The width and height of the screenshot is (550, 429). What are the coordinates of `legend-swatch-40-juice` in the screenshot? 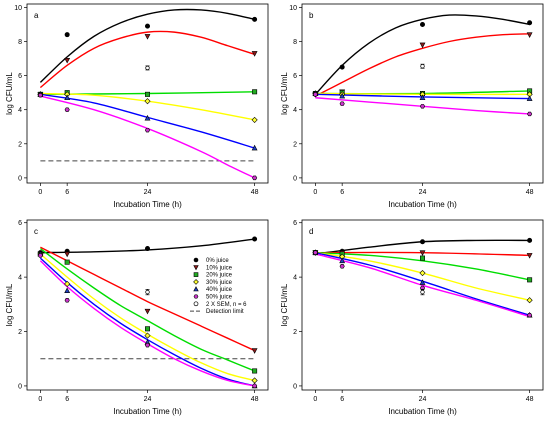 It's located at (196, 289).